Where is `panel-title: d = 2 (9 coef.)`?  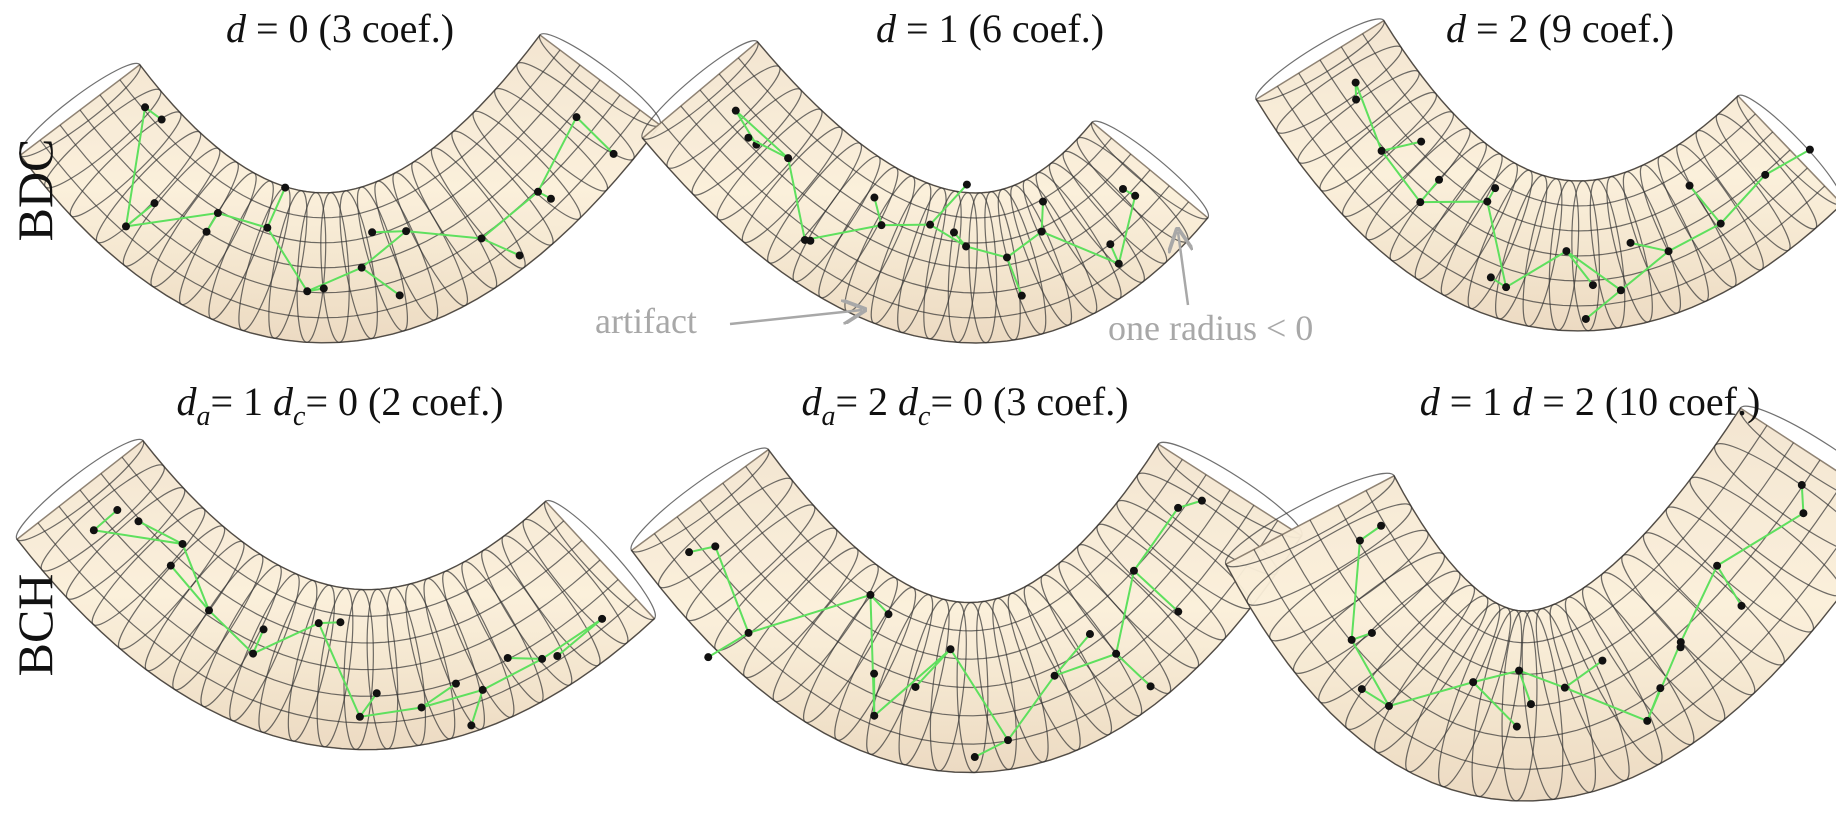 panel-title: d = 2 (9 coef.) is located at coordinates (1560, 28).